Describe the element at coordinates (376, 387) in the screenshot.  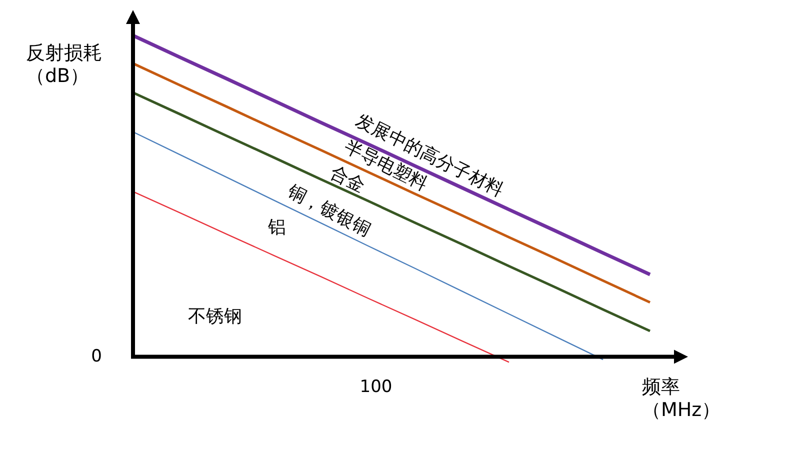
I see `text: 100` at that location.